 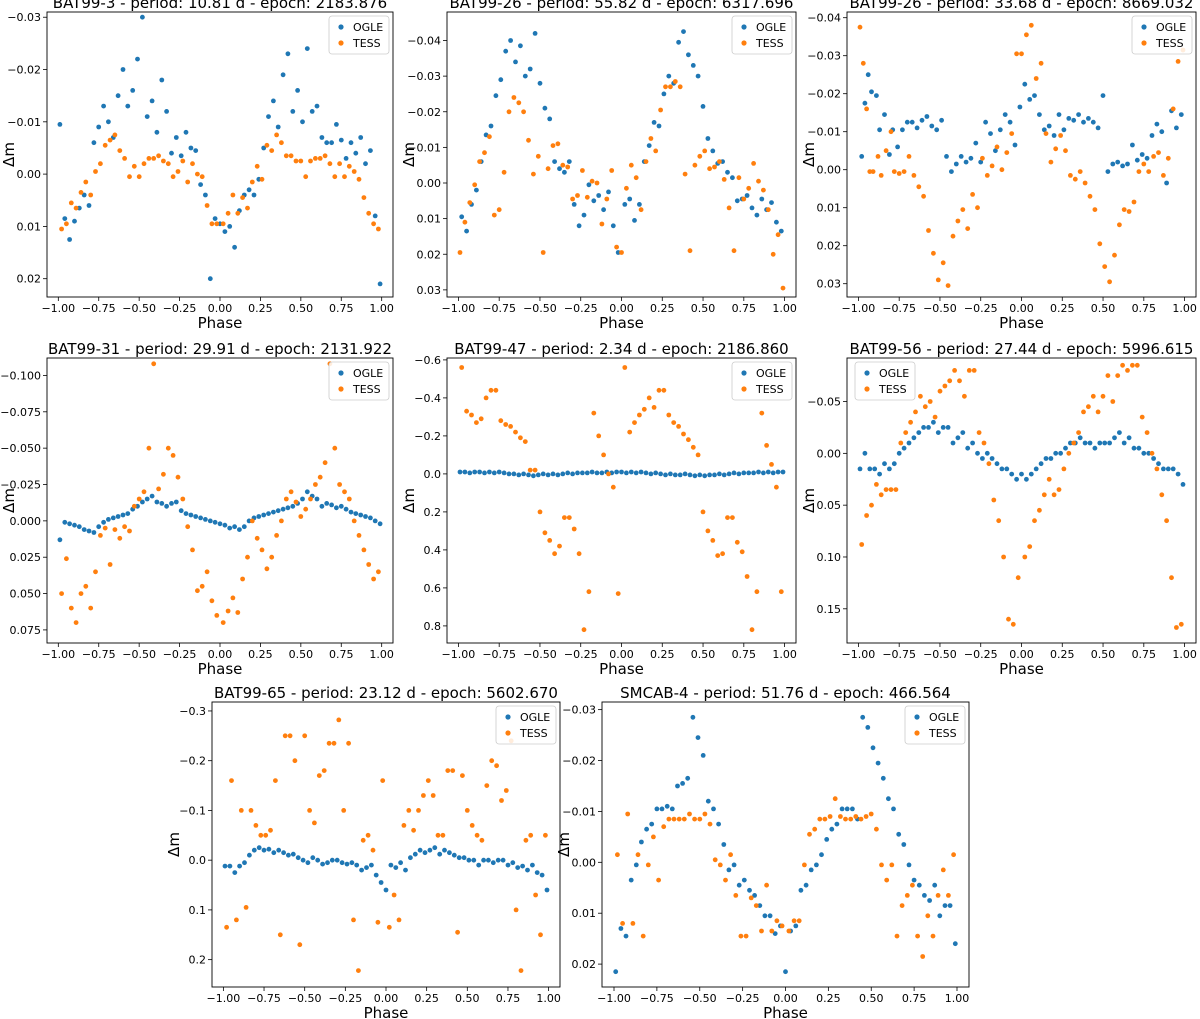 What do you see at coordinates (785, 1011) in the screenshot?
I see `x-axis-label: Phase` at bounding box center [785, 1011].